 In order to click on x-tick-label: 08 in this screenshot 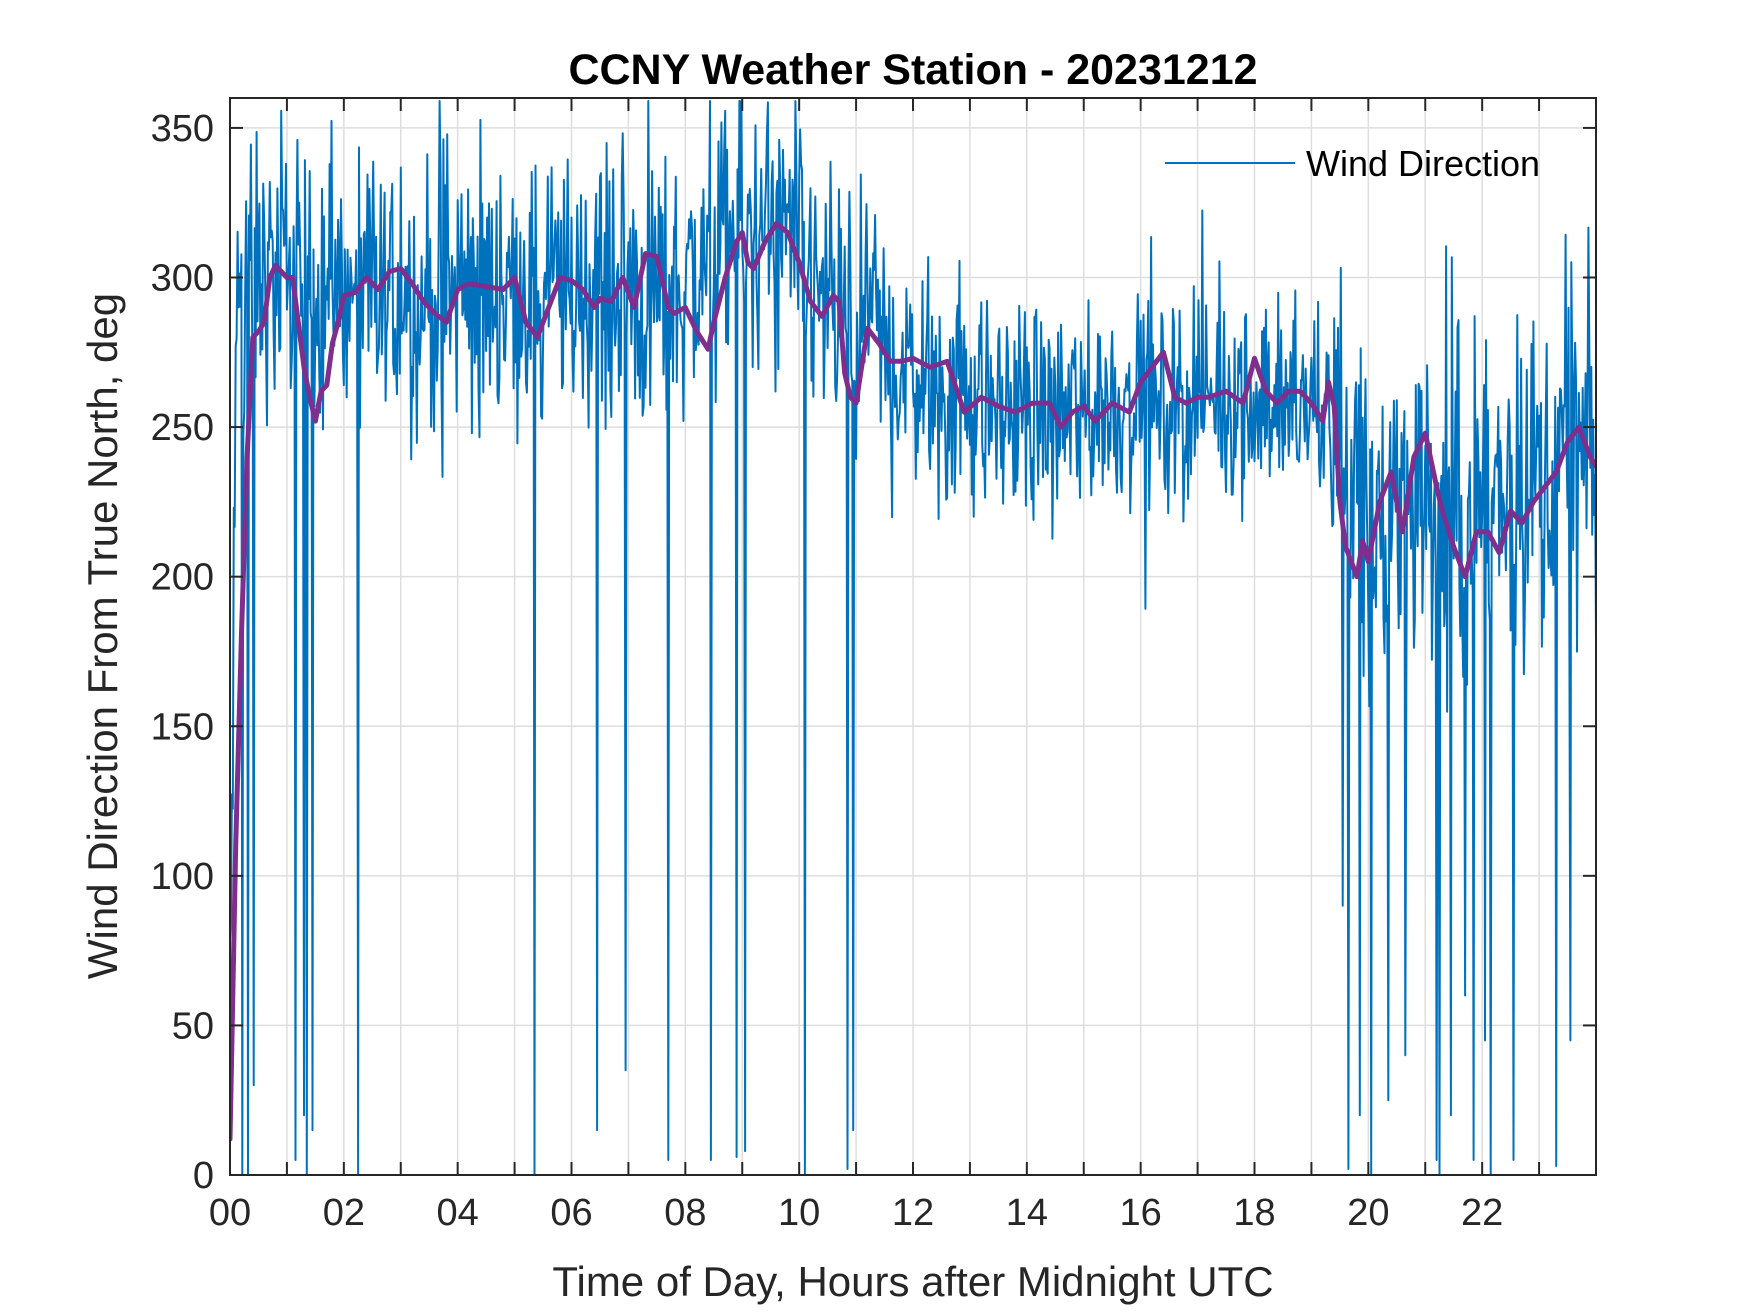, I will do `click(685, 1213)`.